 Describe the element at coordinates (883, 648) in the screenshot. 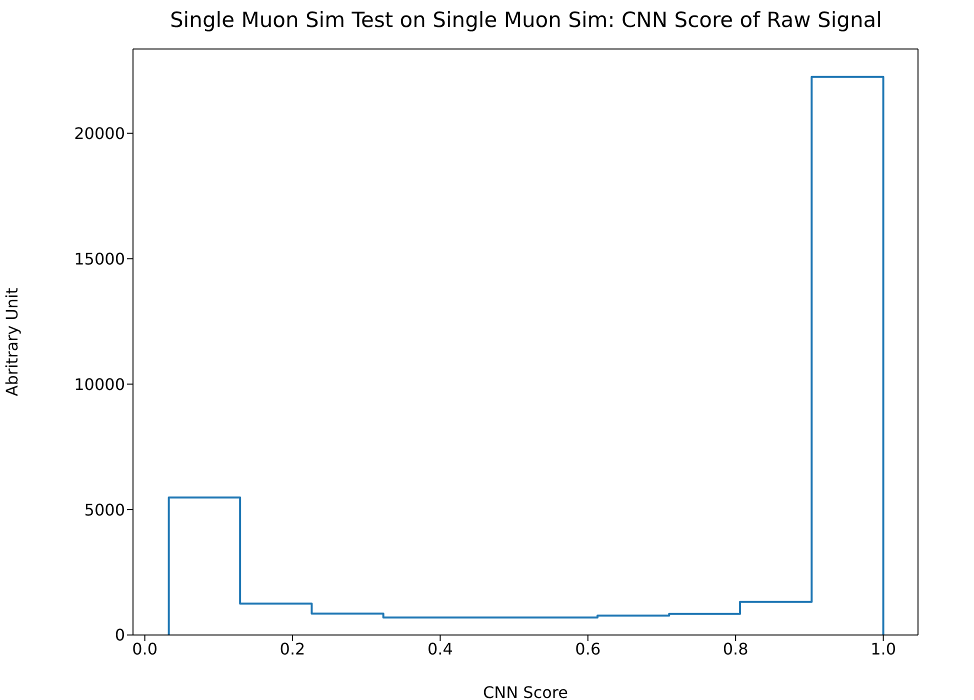

I see `x-tick-label: 1.0` at that location.